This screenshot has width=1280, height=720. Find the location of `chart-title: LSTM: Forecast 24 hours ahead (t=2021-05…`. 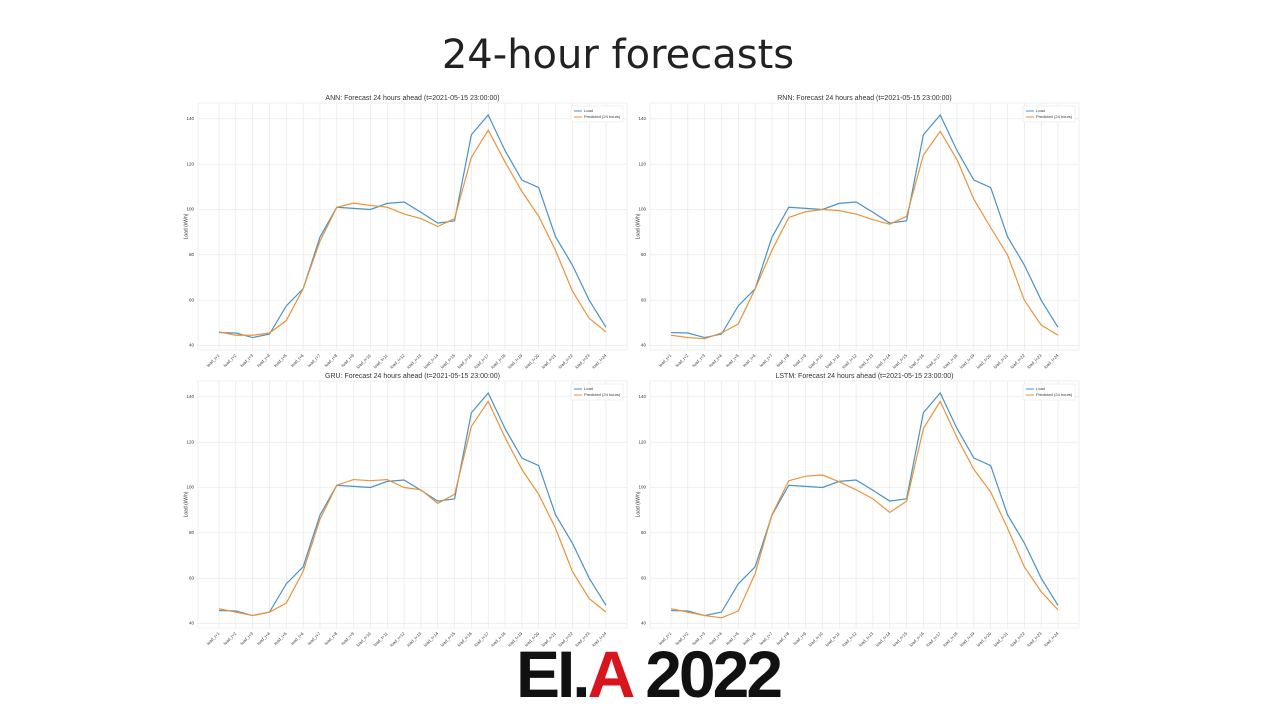

chart-title: LSTM: Forecast 24 hours ahead (t=2021-05… is located at coordinates (864, 376).